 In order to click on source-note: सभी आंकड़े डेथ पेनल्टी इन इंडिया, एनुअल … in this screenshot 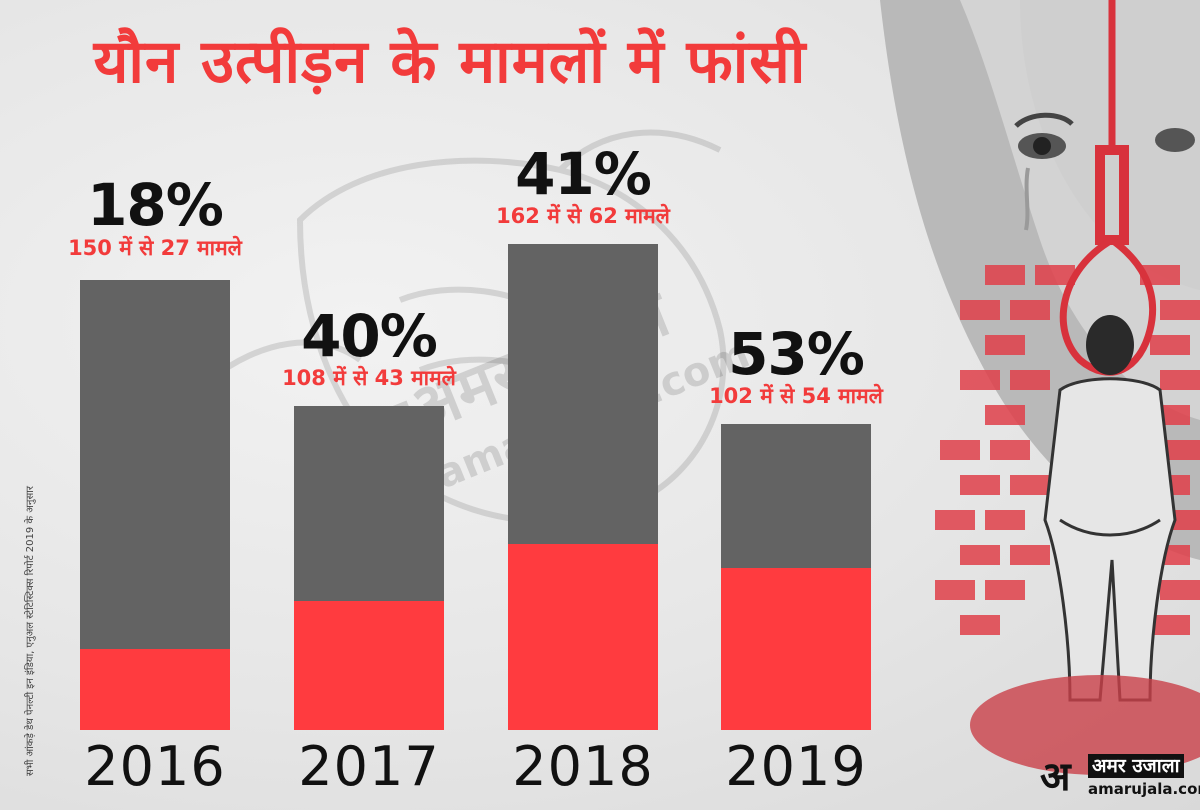, I will do `click(30, 631)`.